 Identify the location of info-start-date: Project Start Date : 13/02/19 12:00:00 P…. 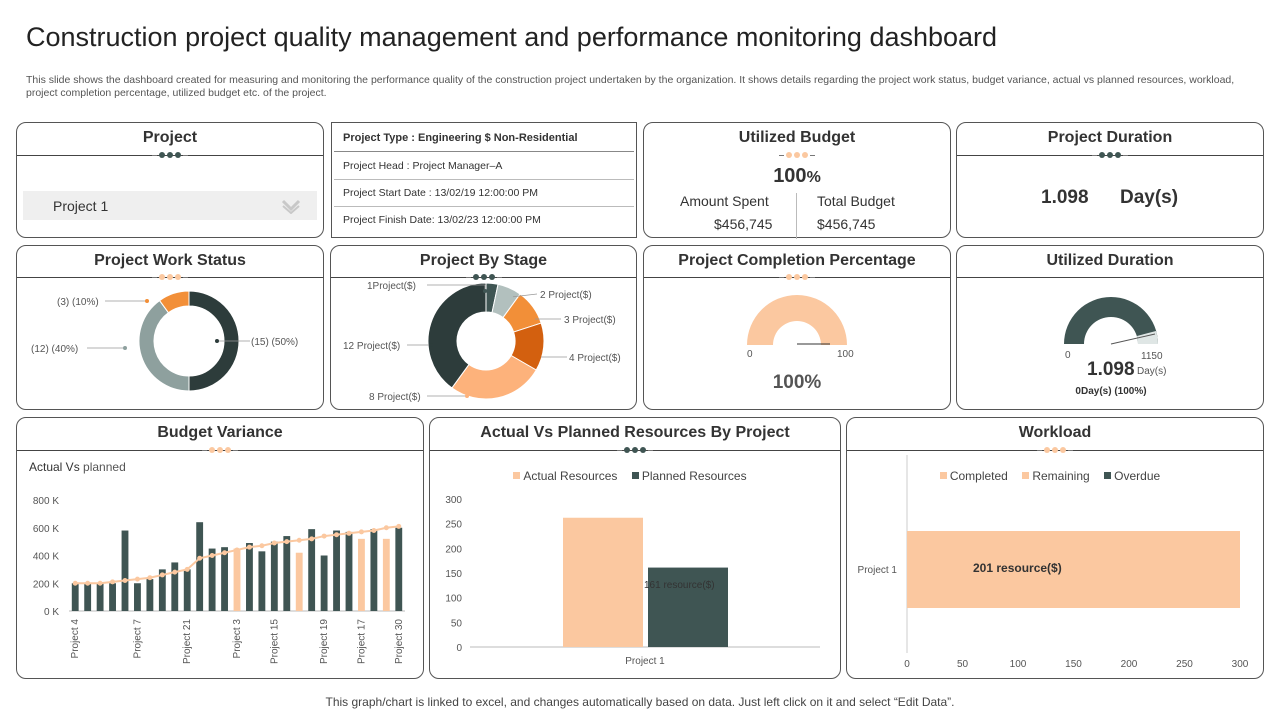
(484, 193).